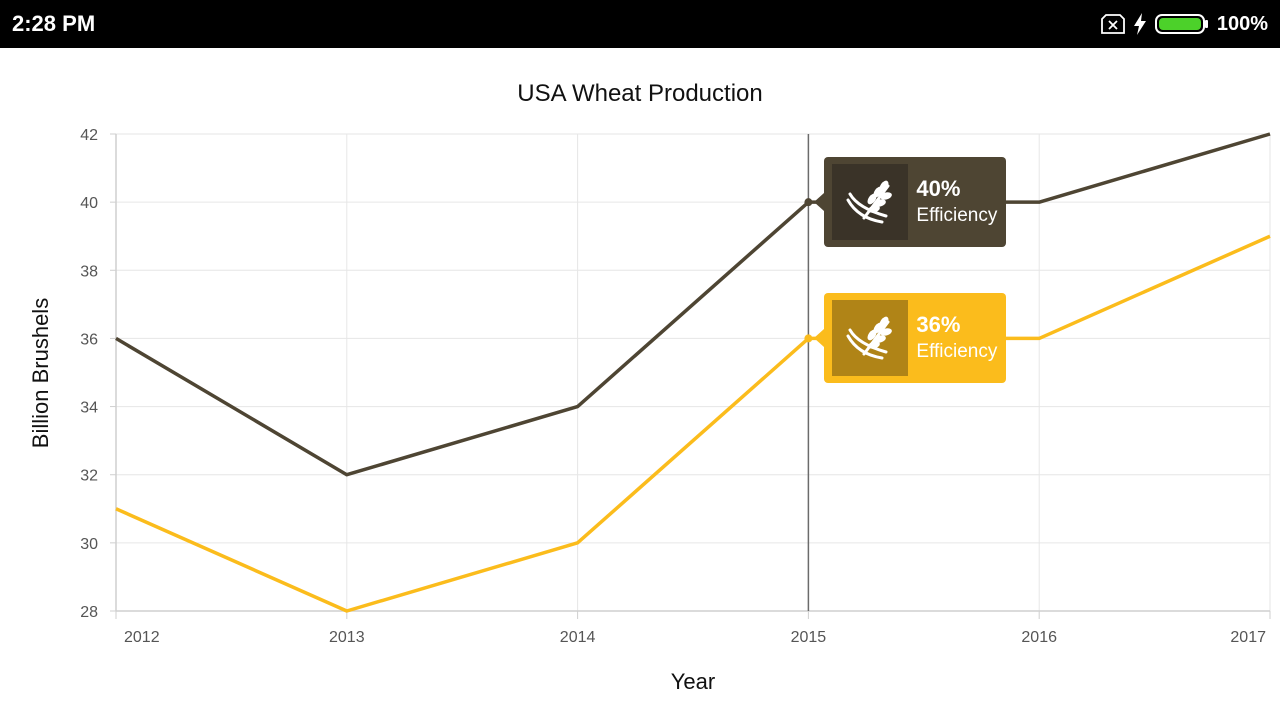  I want to click on x-tick-label: 2014, so click(578, 637).